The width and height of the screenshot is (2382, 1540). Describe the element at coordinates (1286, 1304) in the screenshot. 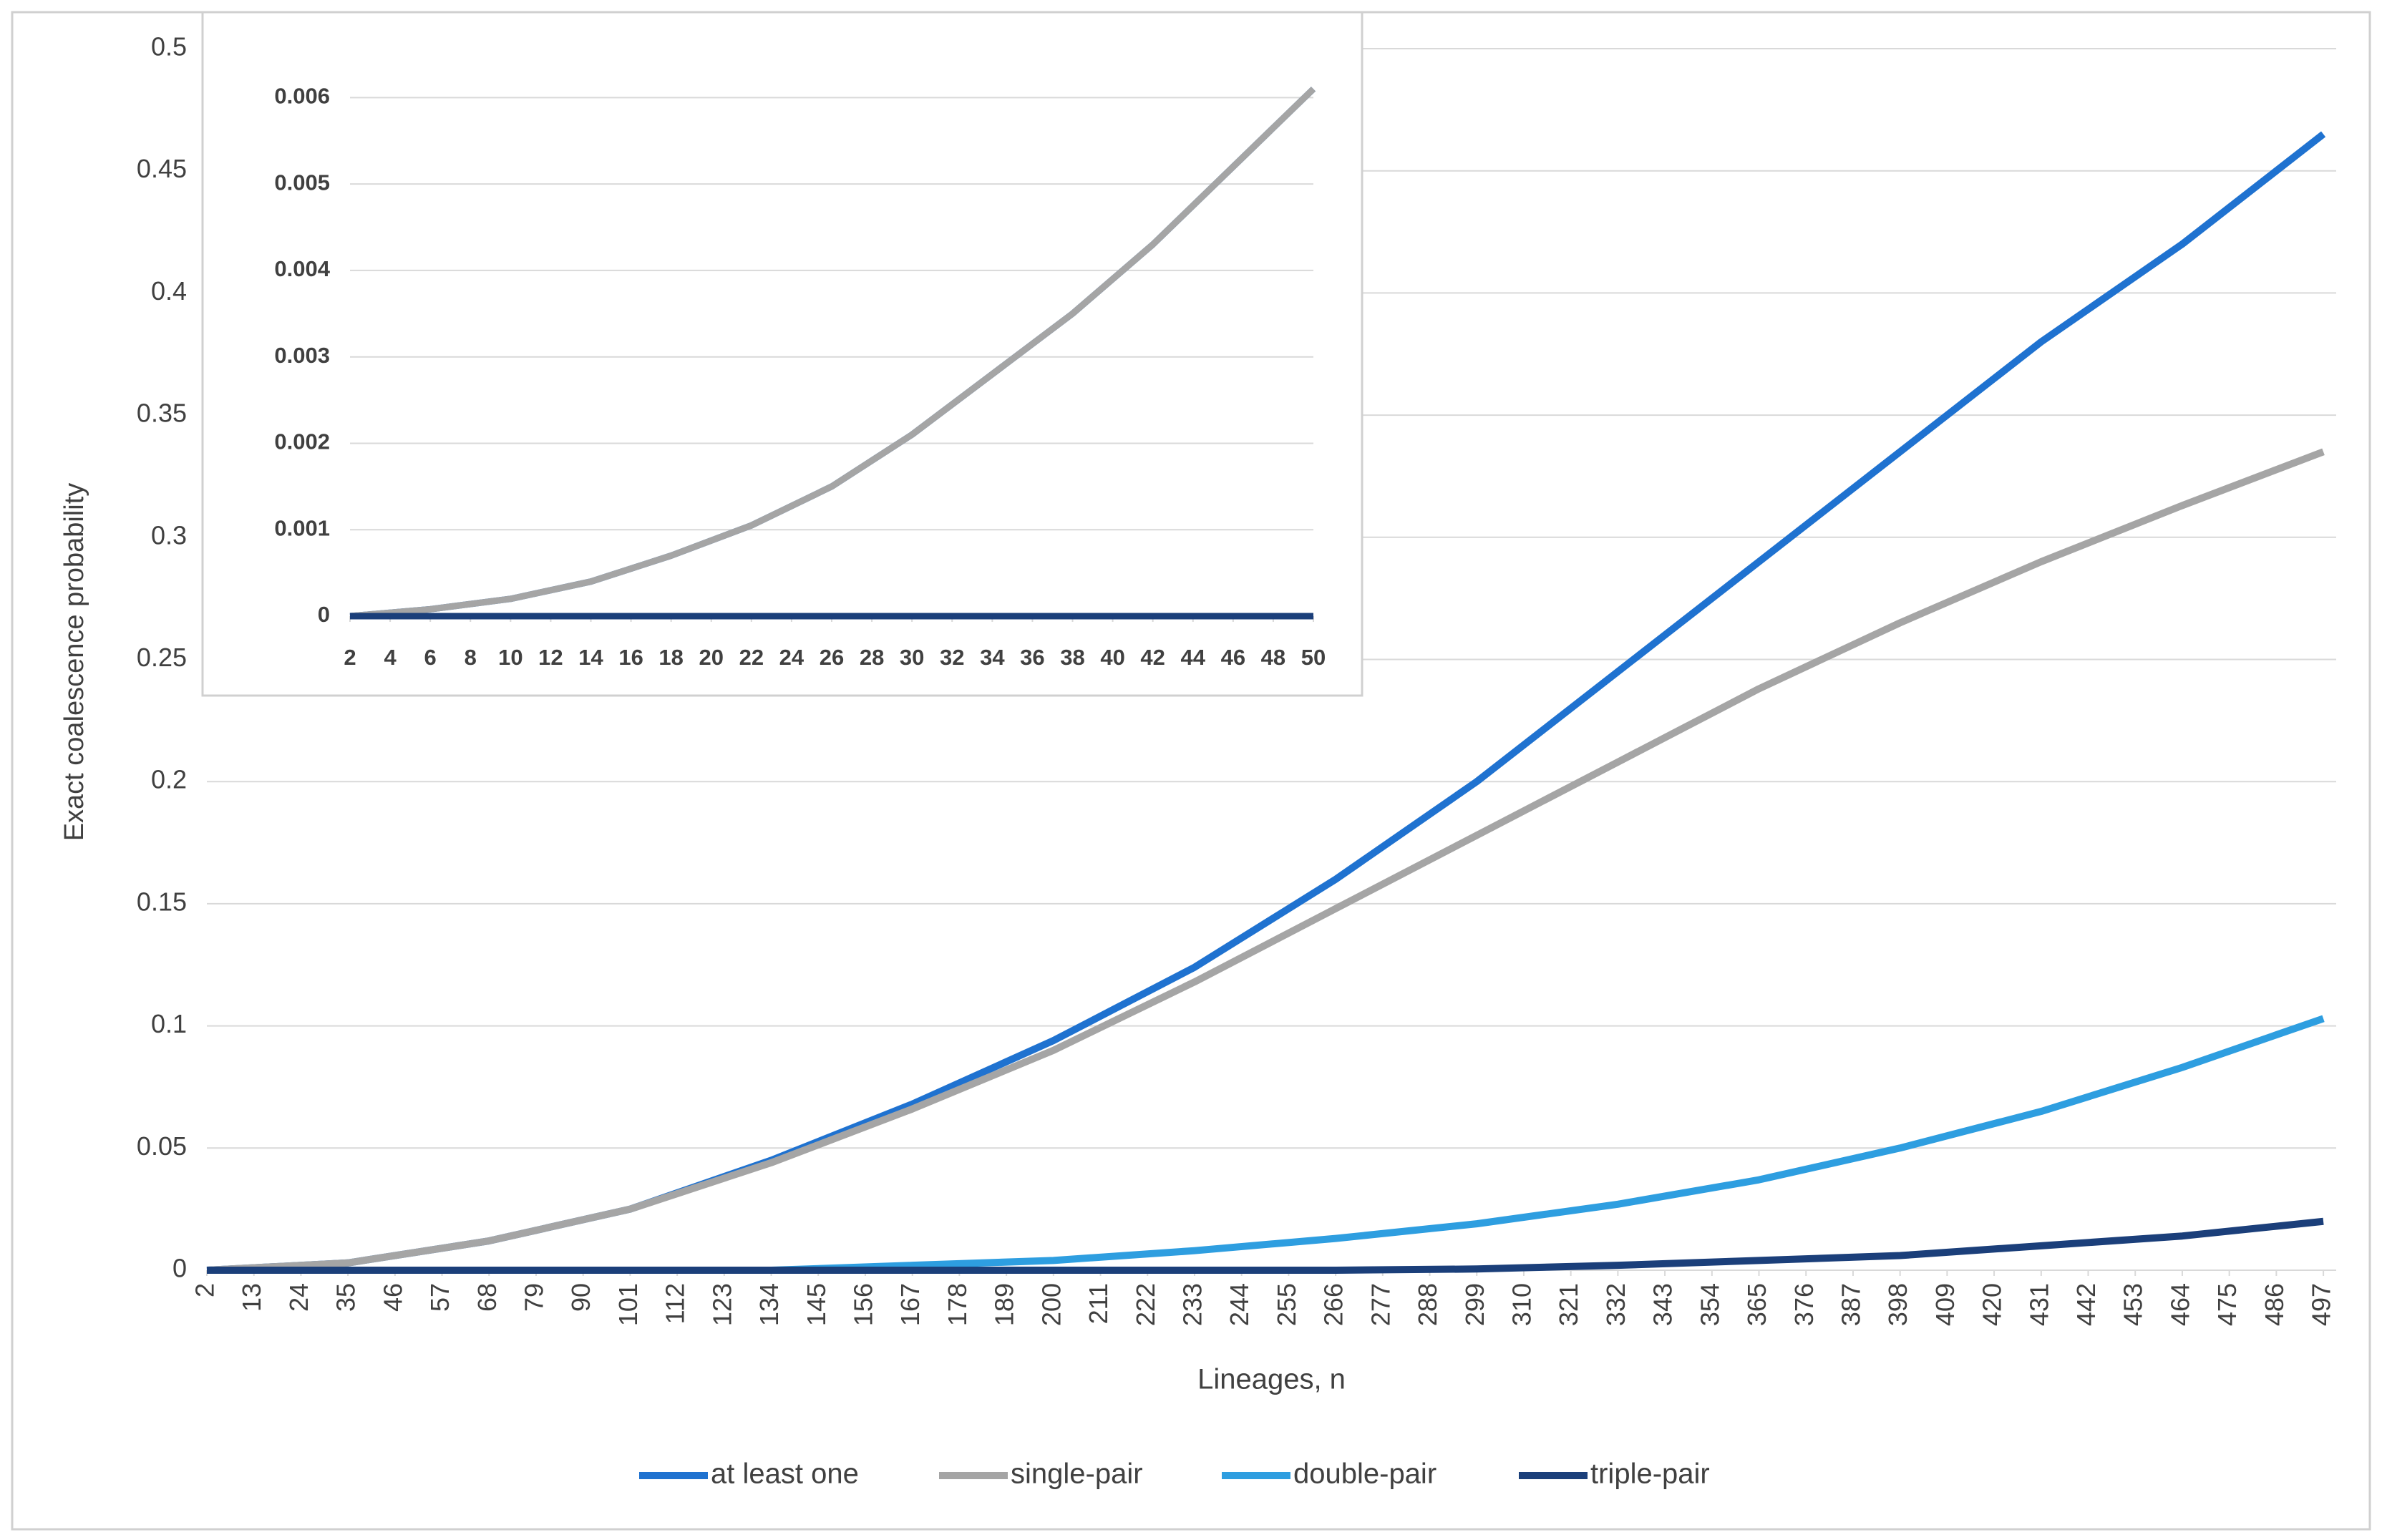

I see `x-tick-label: 255` at that location.